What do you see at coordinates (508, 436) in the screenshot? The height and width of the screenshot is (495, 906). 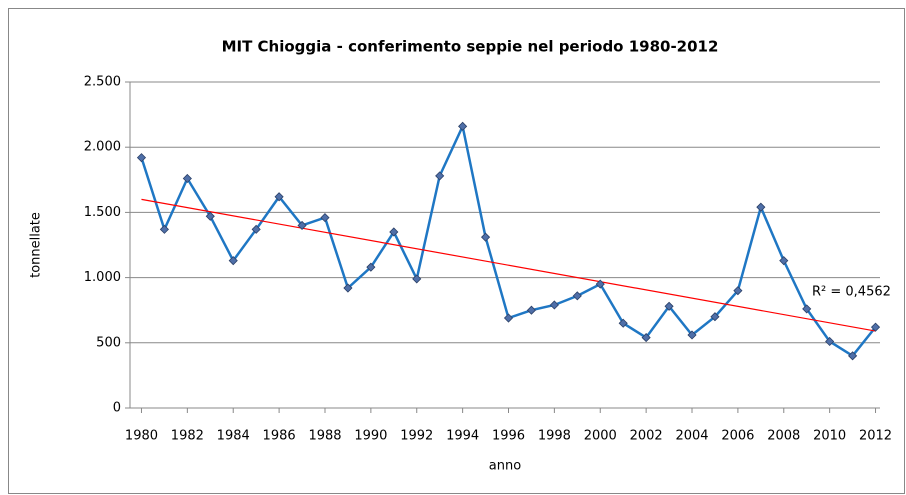 I see `x-tick-label: 1996` at bounding box center [508, 436].